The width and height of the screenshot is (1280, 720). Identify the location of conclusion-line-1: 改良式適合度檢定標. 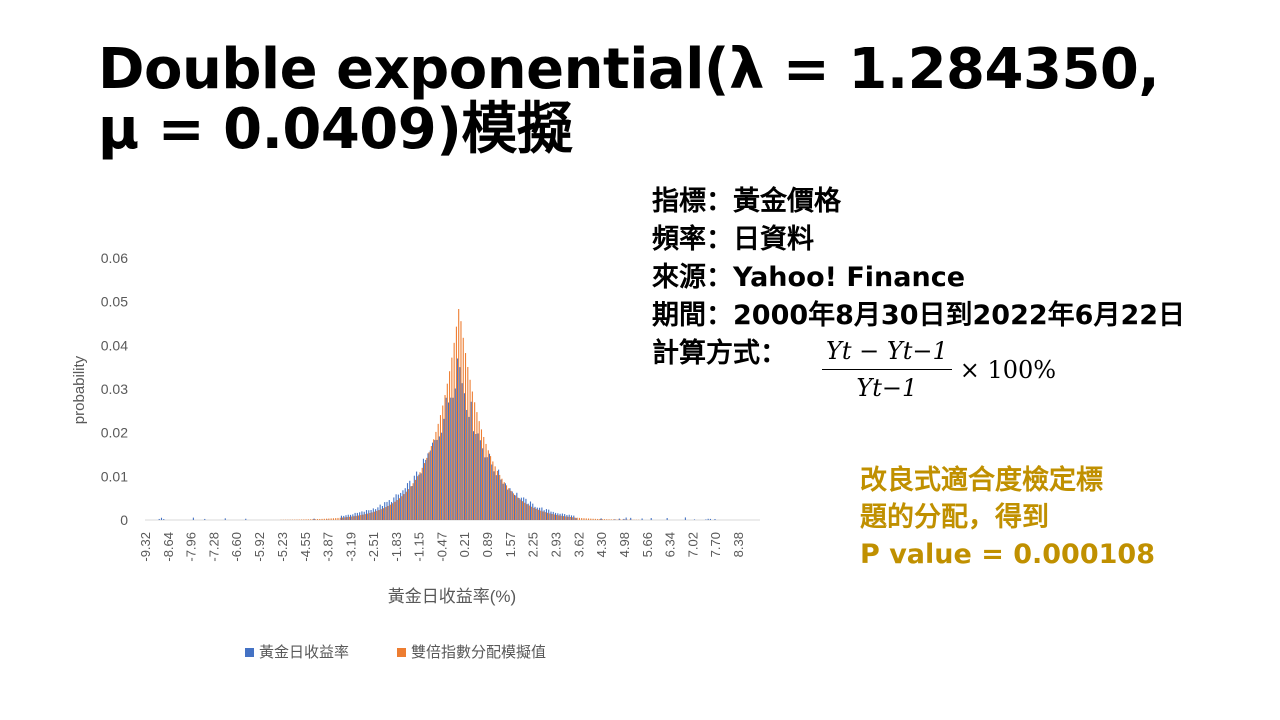
(981, 480).